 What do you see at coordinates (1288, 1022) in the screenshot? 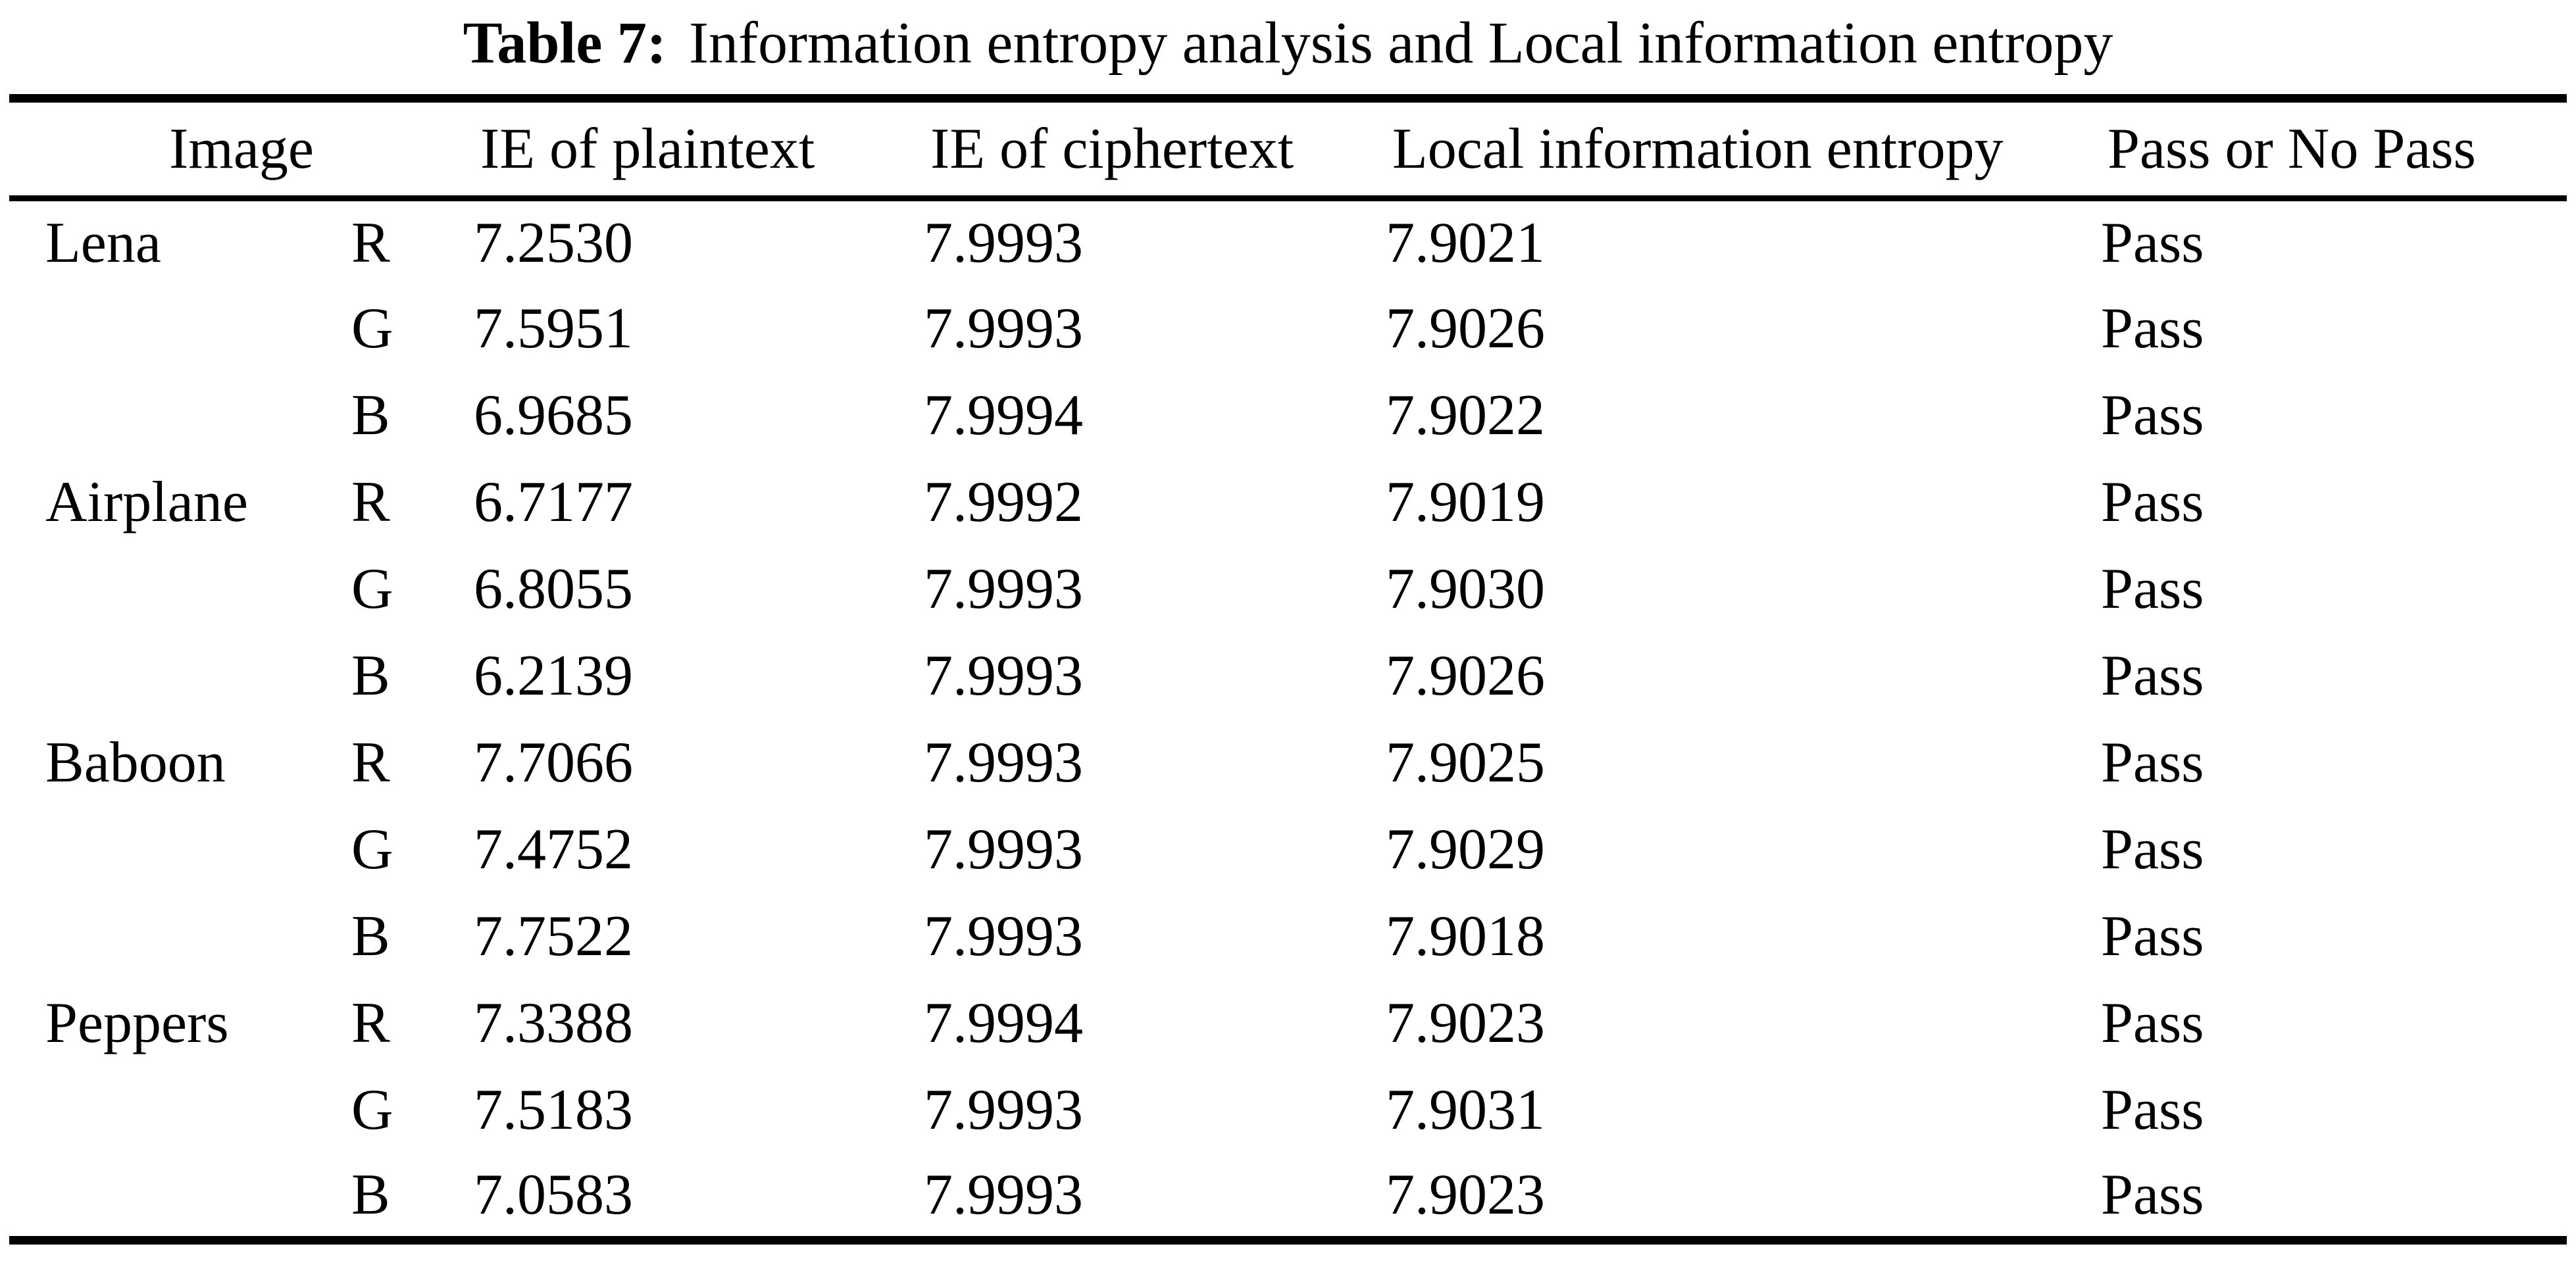
I see `table-row: Peppers R 7.3388 7.9994 7.9023 Pass` at bounding box center [1288, 1022].